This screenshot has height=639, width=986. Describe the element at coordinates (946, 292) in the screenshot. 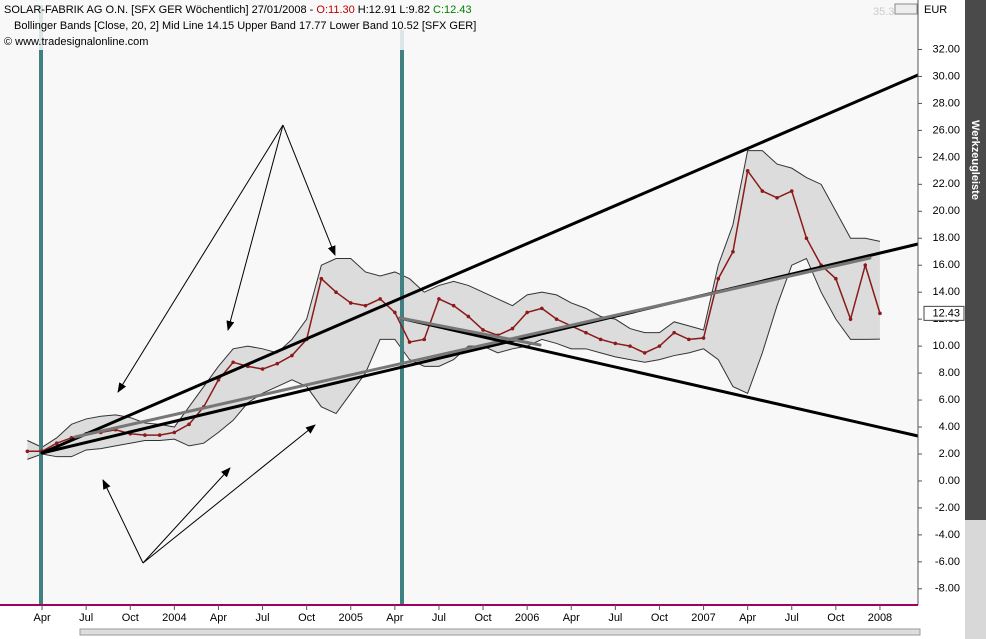

I see `y-tick-label: 14.00` at that location.